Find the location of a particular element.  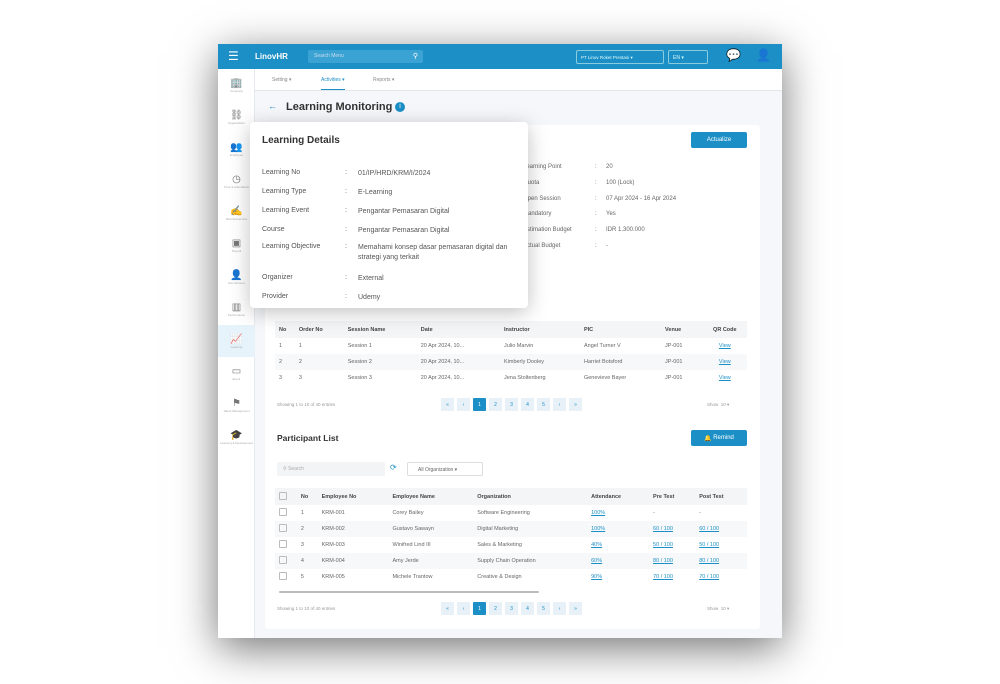

popup-label: Learning Objective is located at coordinates (291, 246).